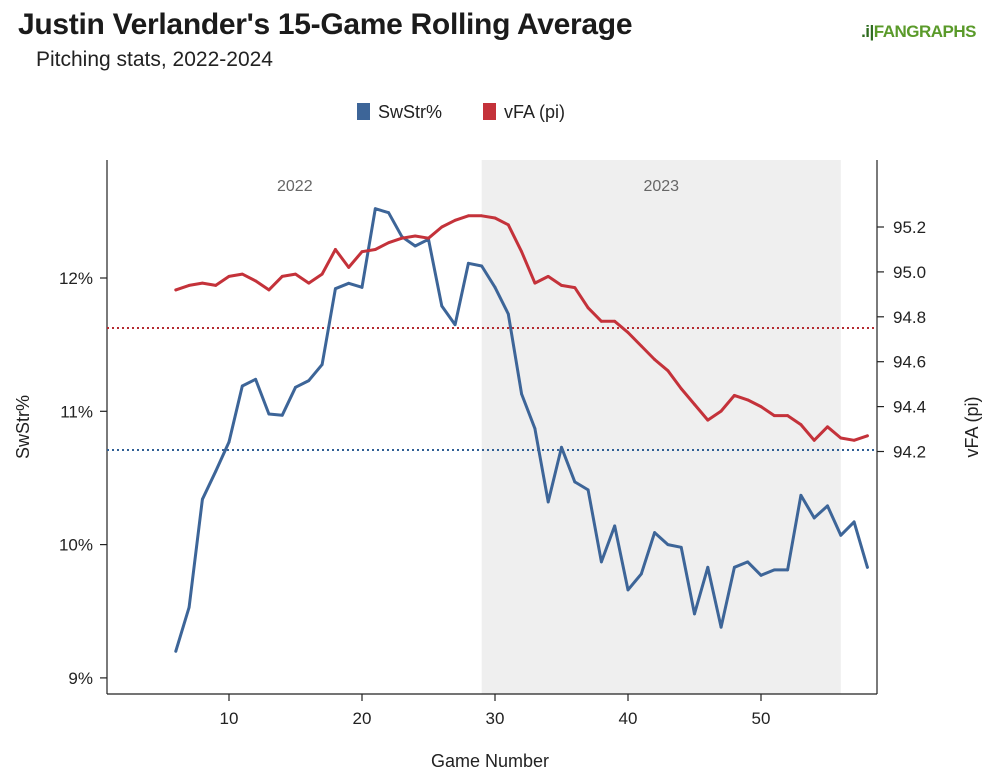 The height and width of the screenshot is (779, 1000). Describe the element at coordinates (909, 317) in the screenshot. I see `y-right-tick-label: 94.8` at that location.